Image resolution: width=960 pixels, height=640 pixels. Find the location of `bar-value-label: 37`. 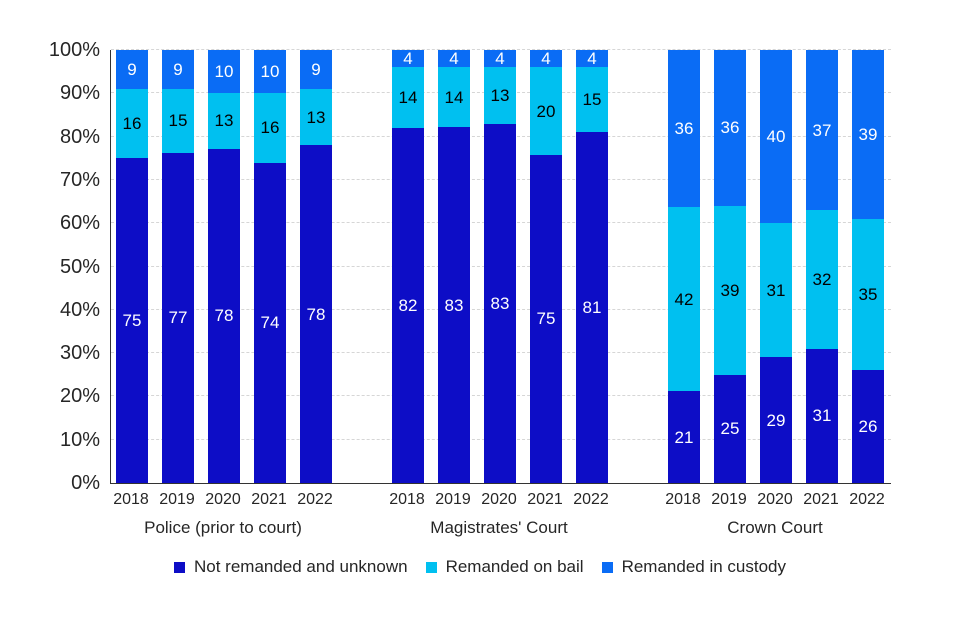

bar-value-label: 37 is located at coordinates (822, 130).